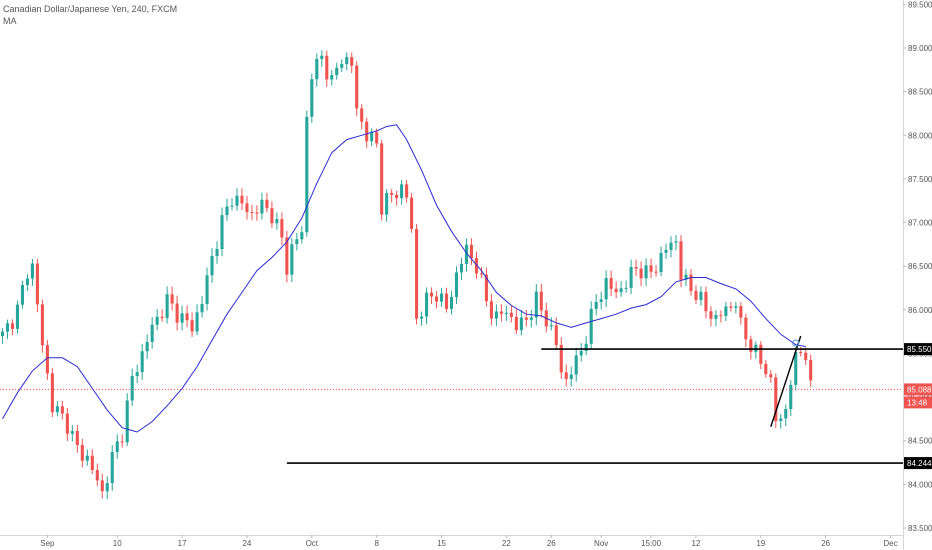  Describe the element at coordinates (312, 543) in the screenshot. I see `time-tick-label: Oct` at that location.